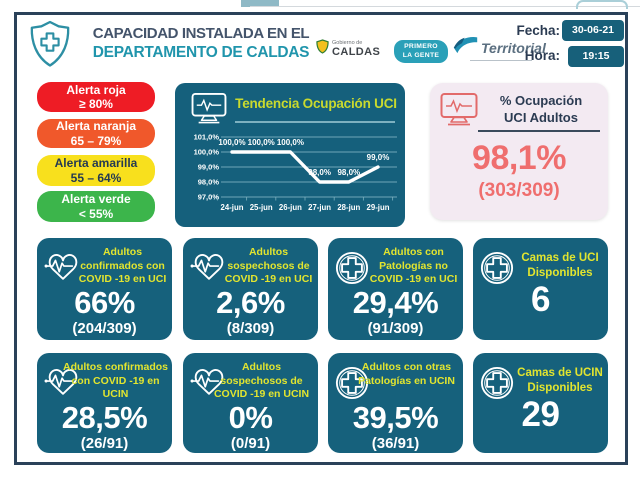  I want to click on card-detail: (204/309), so click(104, 328).